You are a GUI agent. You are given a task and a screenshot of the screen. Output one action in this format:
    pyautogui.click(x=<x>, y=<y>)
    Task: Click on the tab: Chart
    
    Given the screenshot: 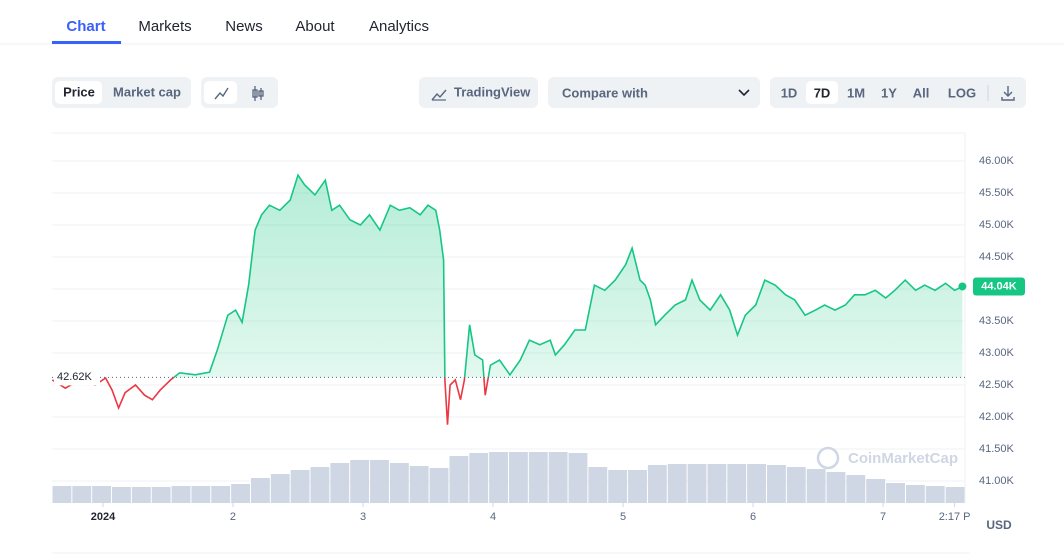 What is the action you would take?
    pyautogui.click(x=85, y=26)
    